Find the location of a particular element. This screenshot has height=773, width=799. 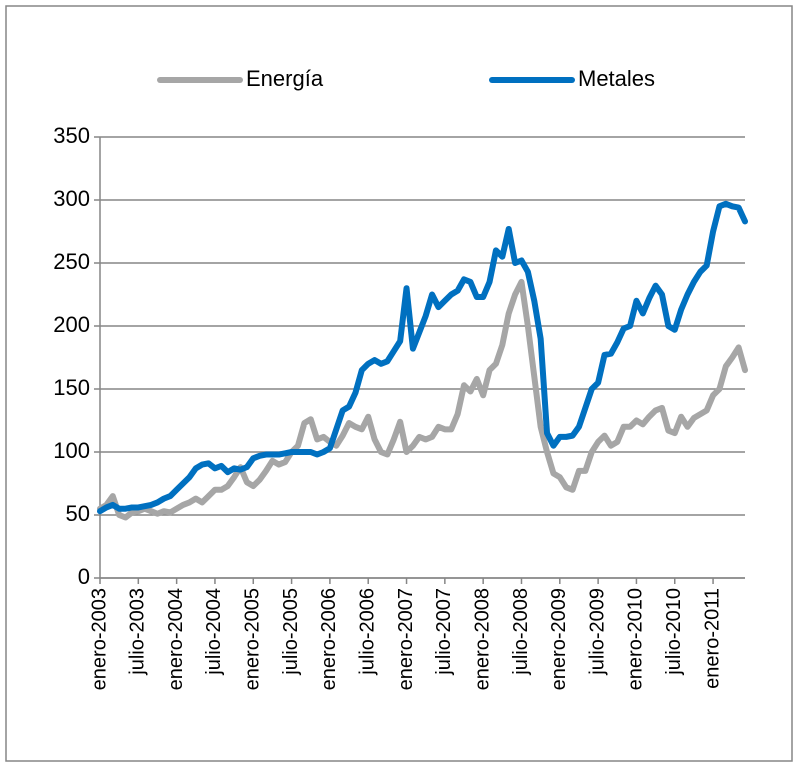

x-tick-label: enero-2005 is located at coordinates (253, 639).